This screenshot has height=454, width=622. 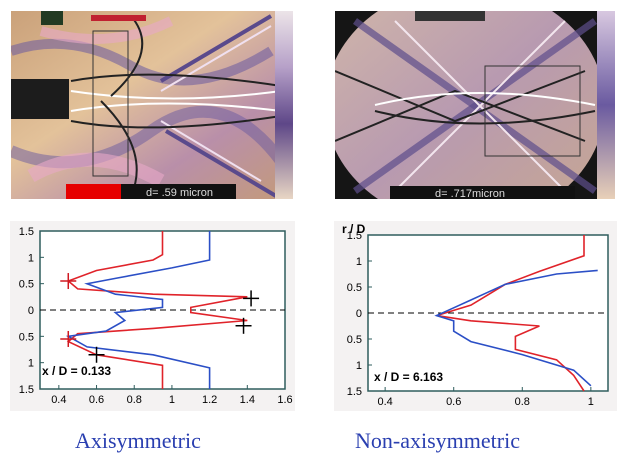 I want to click on left-x-tick-label: 0.6, so click(x=96, y=400).